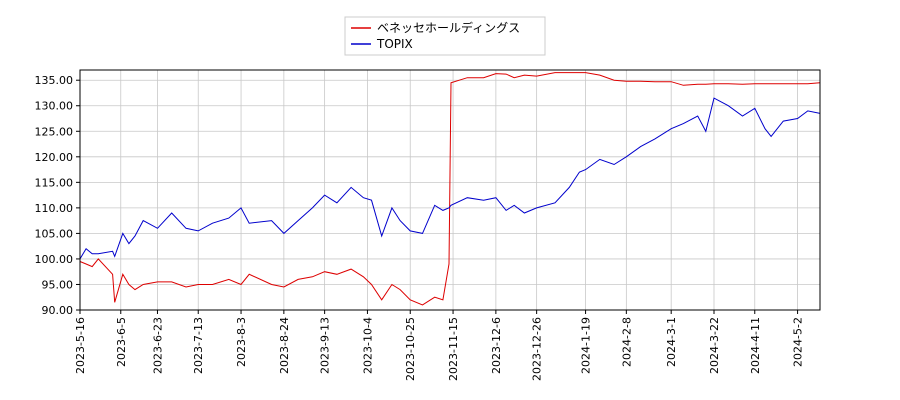  What do you see at coordinates (54, 131) in the screenshot?
I see `y-tick-label: 125.00` at bounding box center [54, 131].